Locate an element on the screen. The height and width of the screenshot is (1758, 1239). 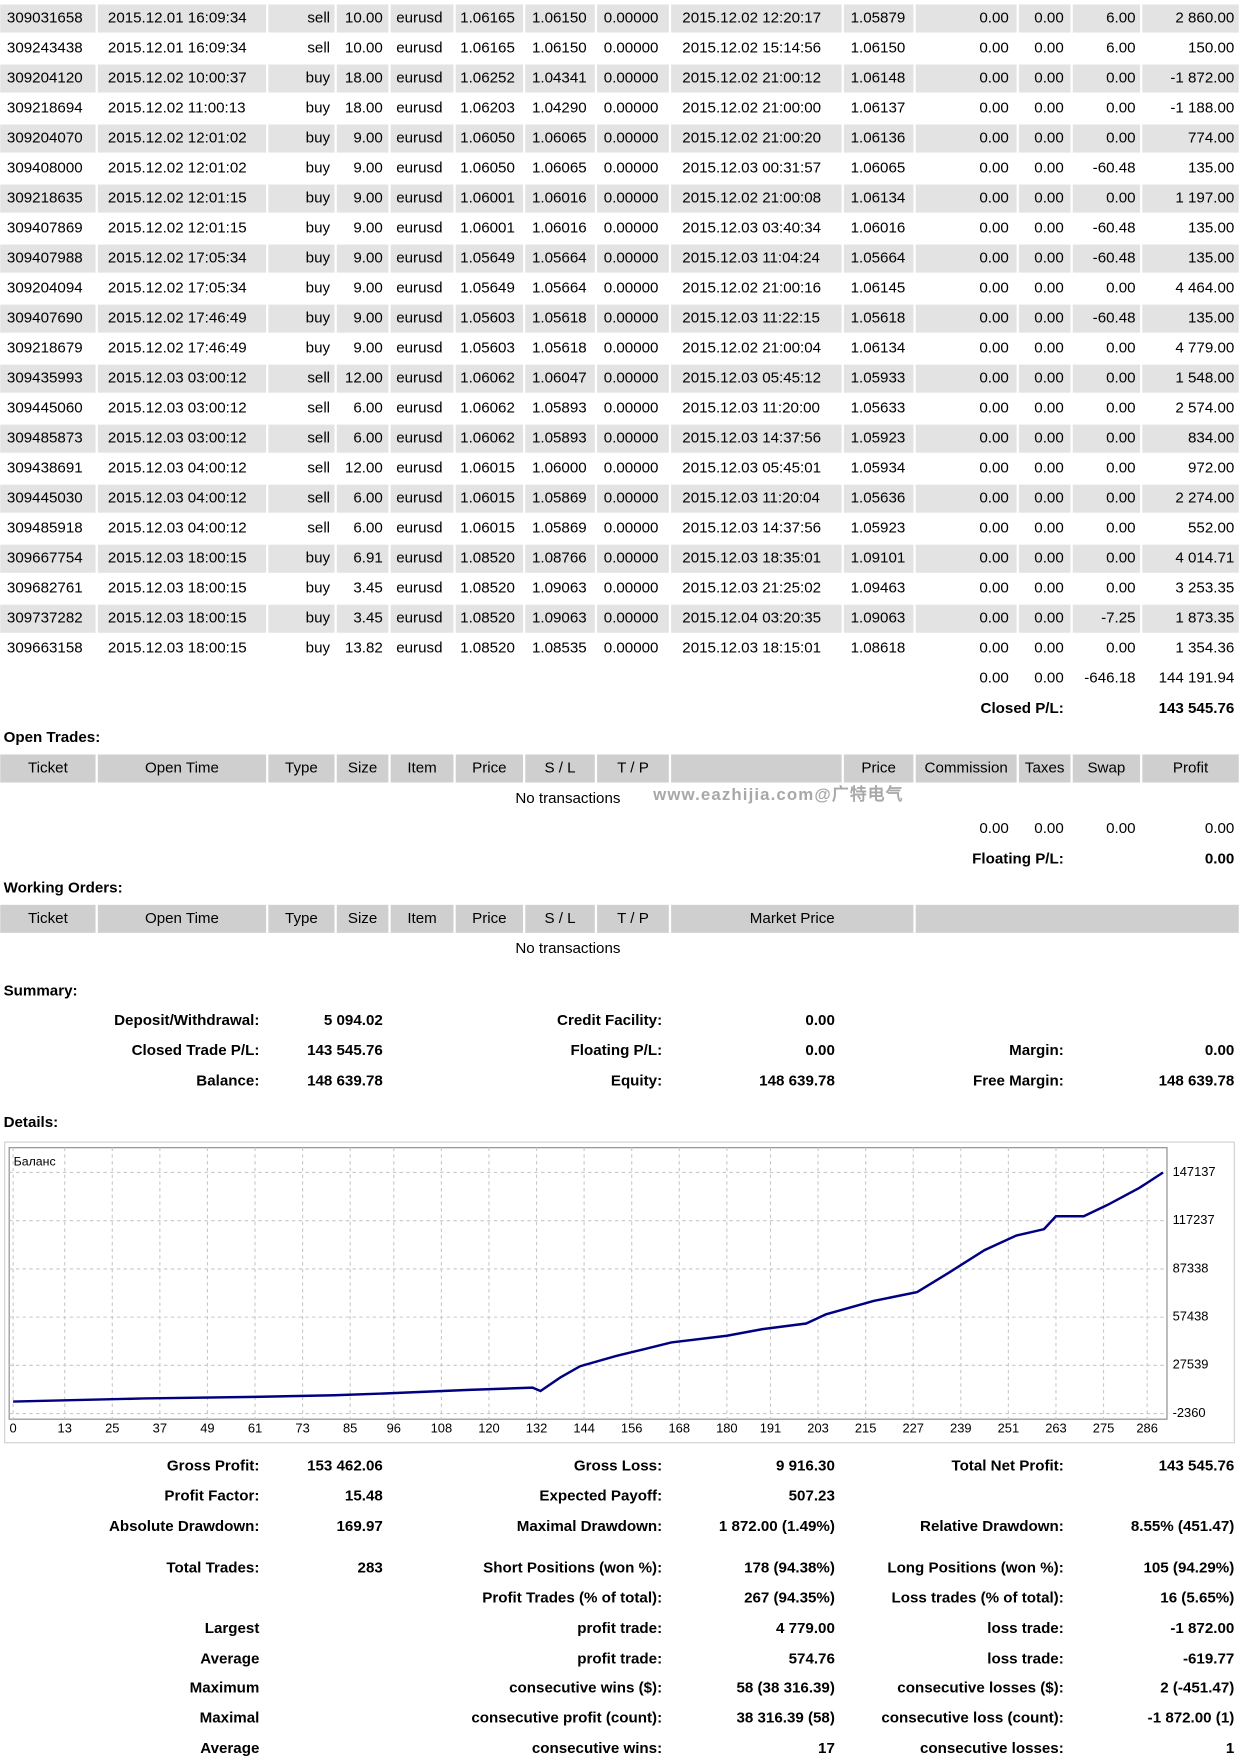
cell: 4 014.71 is located at coordinates (1204, 558).